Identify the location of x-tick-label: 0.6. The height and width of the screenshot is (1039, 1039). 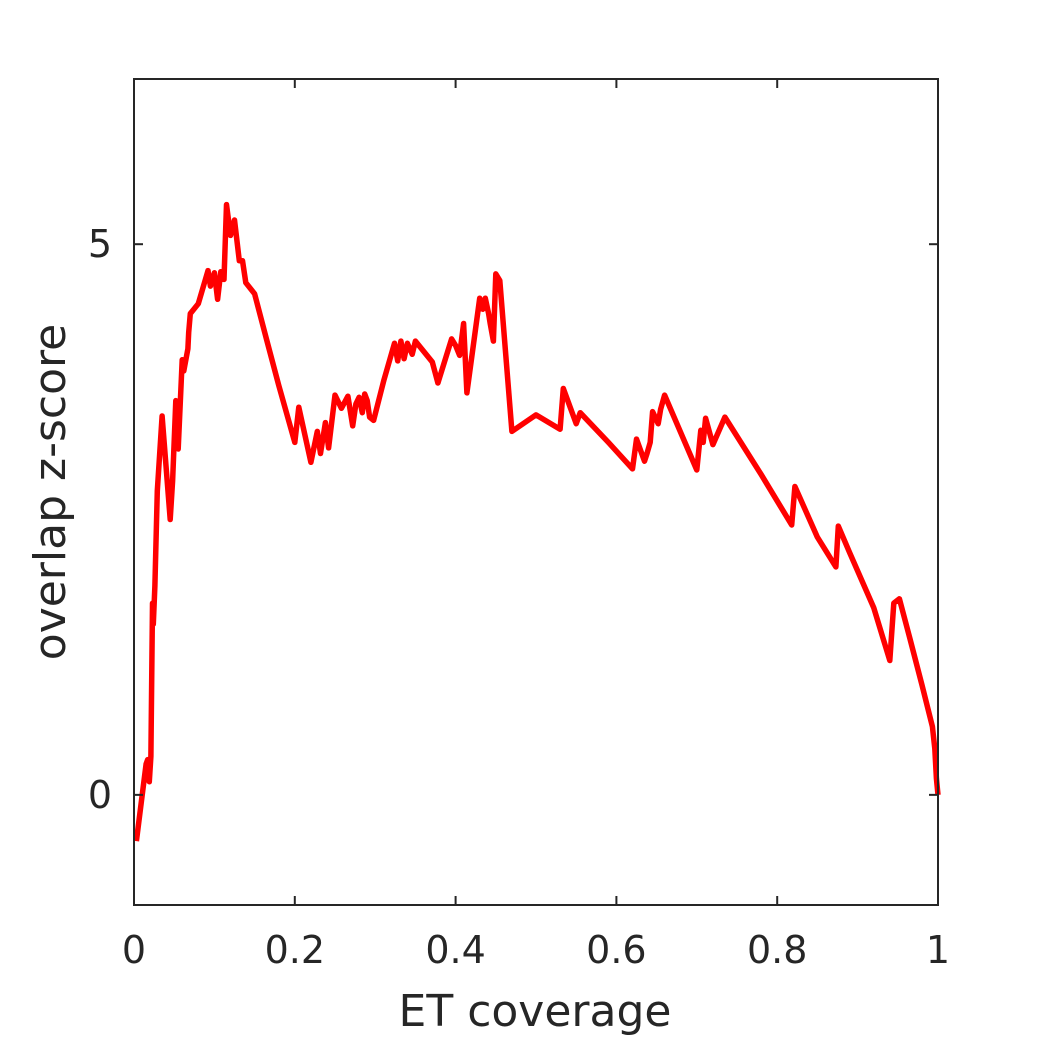
(616, 950).